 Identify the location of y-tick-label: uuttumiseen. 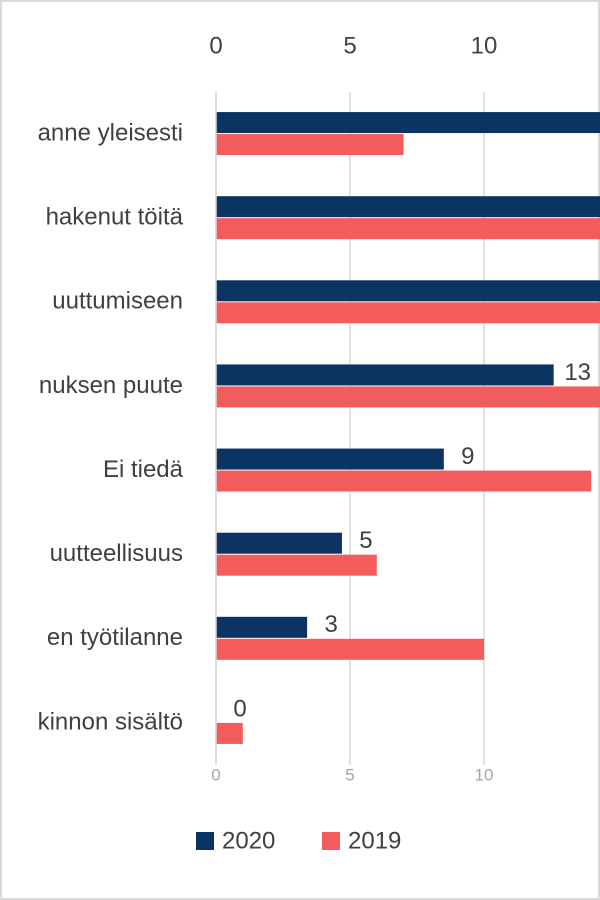
(117, 301).